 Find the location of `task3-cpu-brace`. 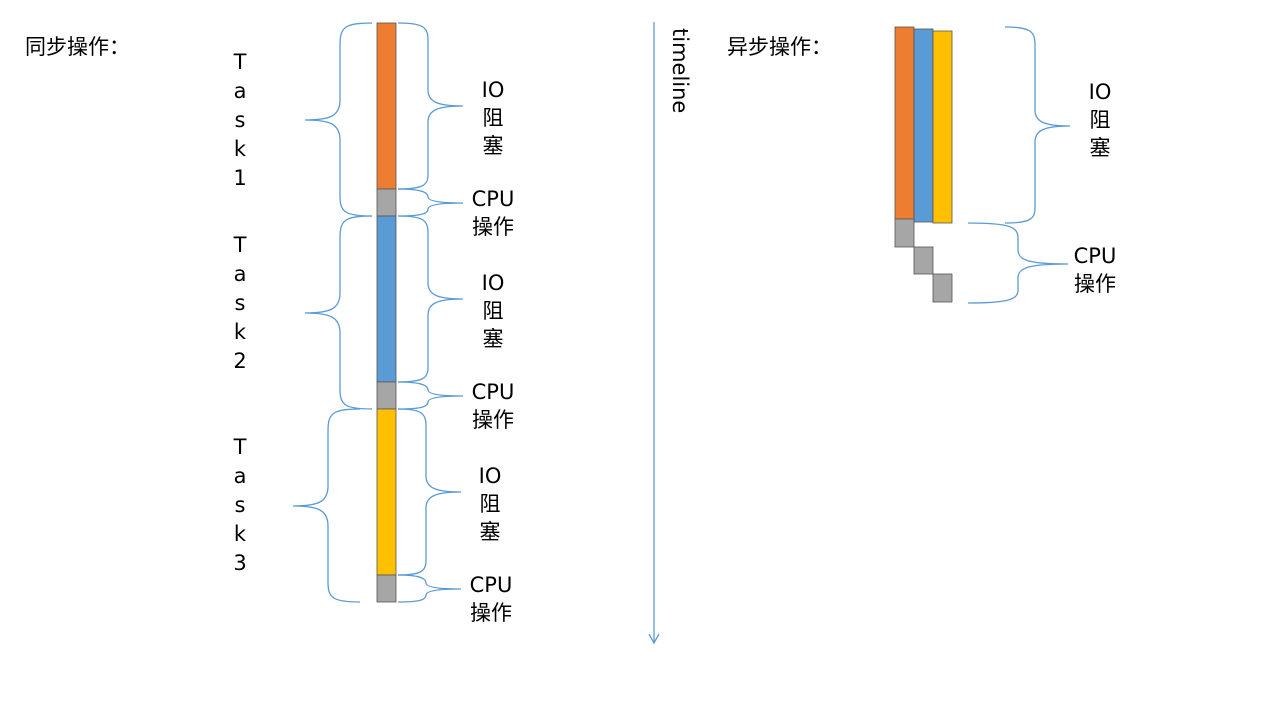

task3-cpu-brace is located at coordinates (429, 588).